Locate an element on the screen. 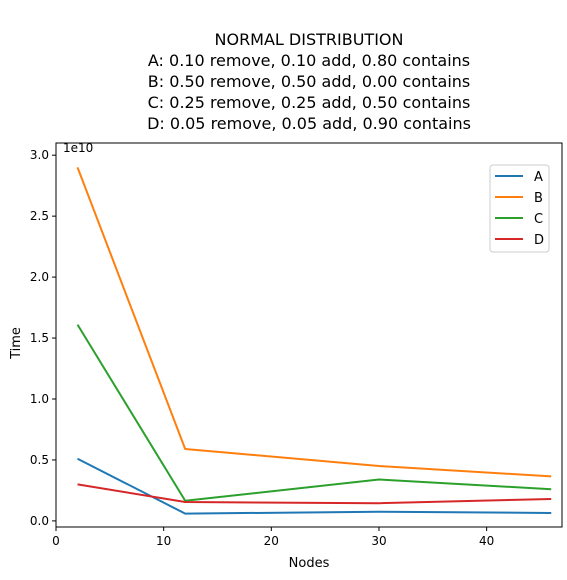  y-axis-ticks: 0.0 0.5 1.0 1.5 2.0 2.5 3.0 is located at coordinates (43, 338).